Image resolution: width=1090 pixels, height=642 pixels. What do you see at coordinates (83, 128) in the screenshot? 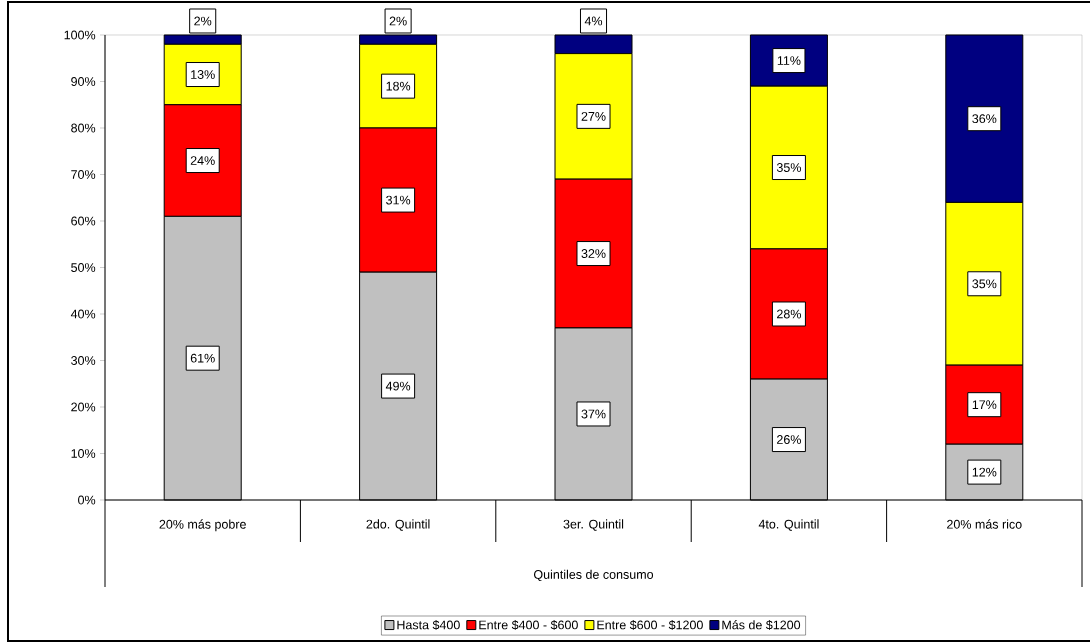
I see `y-tick-label: 80%` at bounding box center [83, 128].